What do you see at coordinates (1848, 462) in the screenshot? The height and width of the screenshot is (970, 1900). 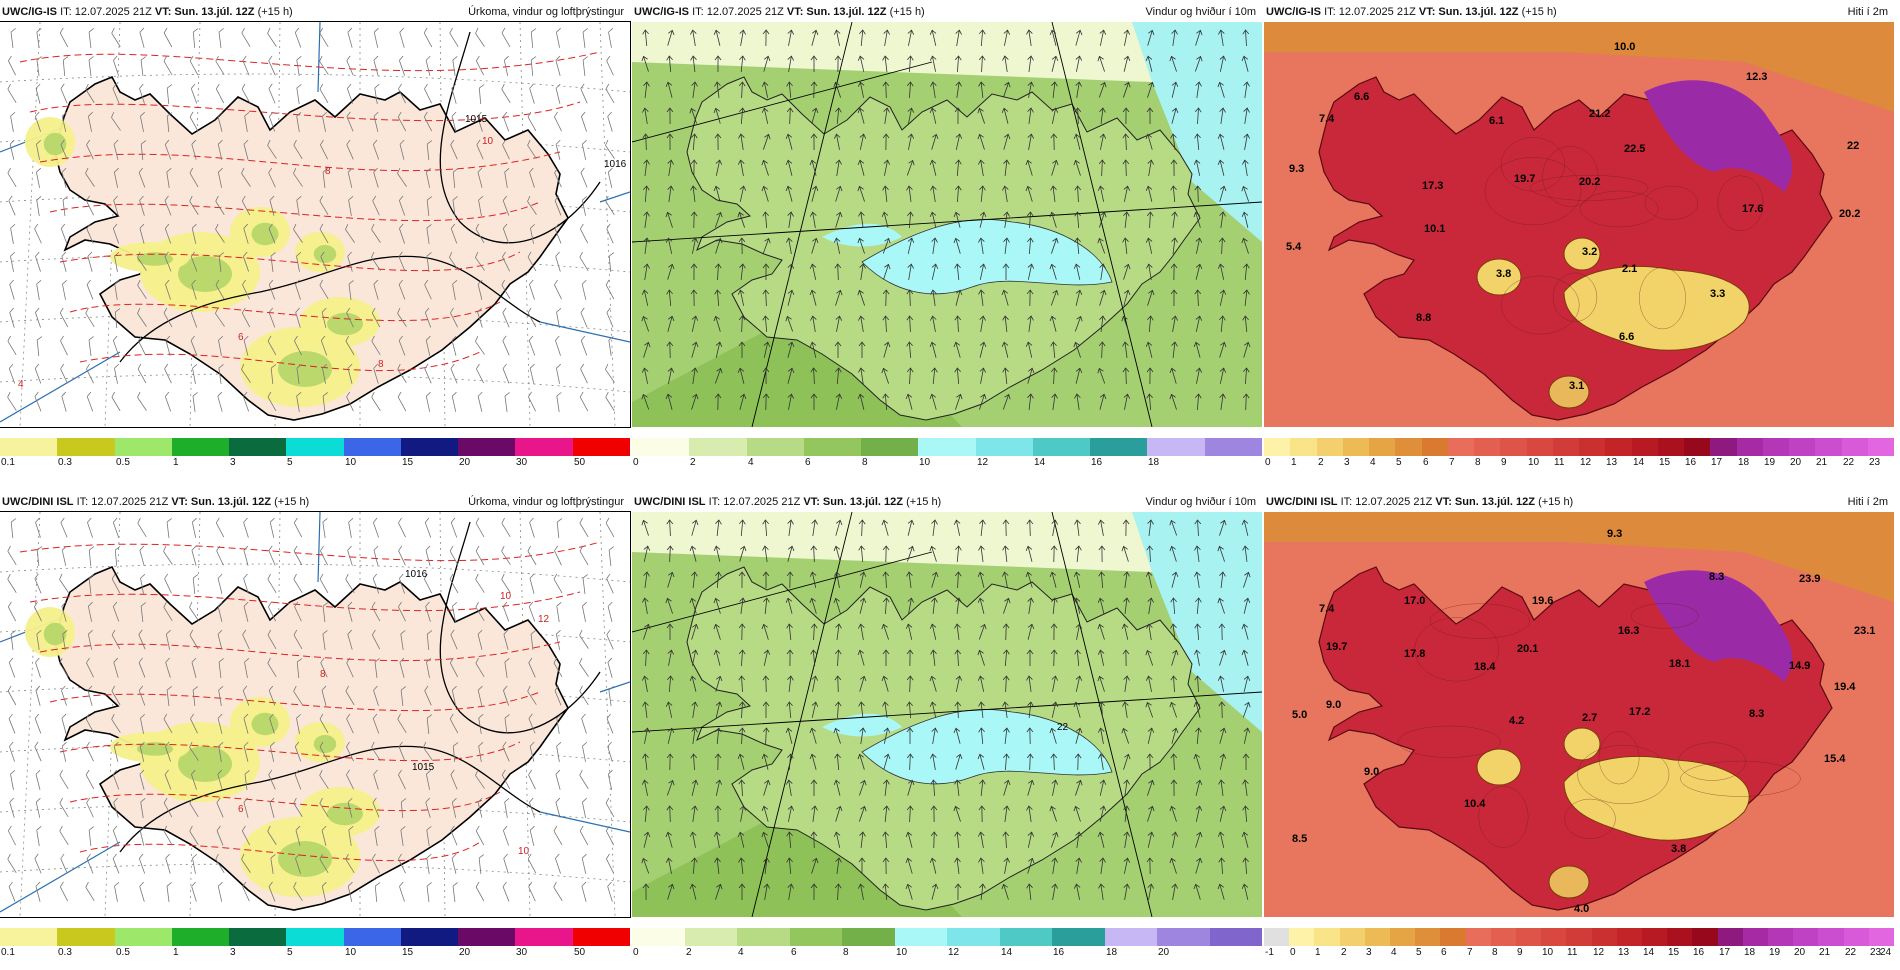 I see `legend-tick-label: 22` at bounding box center [1848, 462].